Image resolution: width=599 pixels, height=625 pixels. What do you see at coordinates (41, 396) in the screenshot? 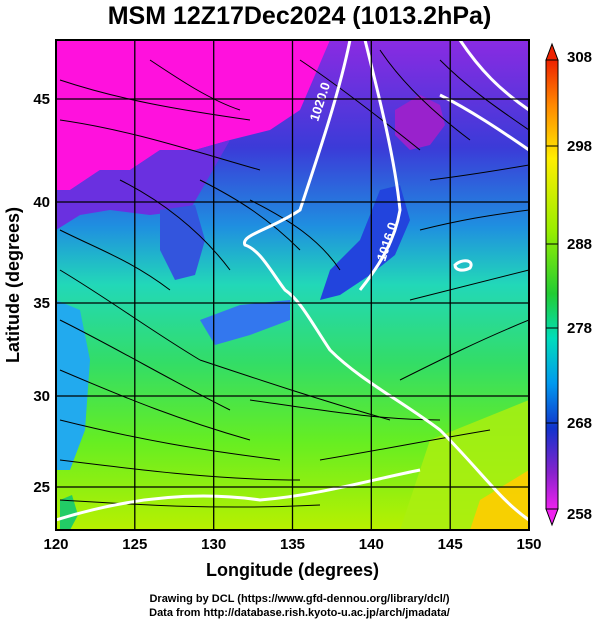
I see `y-tick-label: 30` at bounding box center [41, 396].